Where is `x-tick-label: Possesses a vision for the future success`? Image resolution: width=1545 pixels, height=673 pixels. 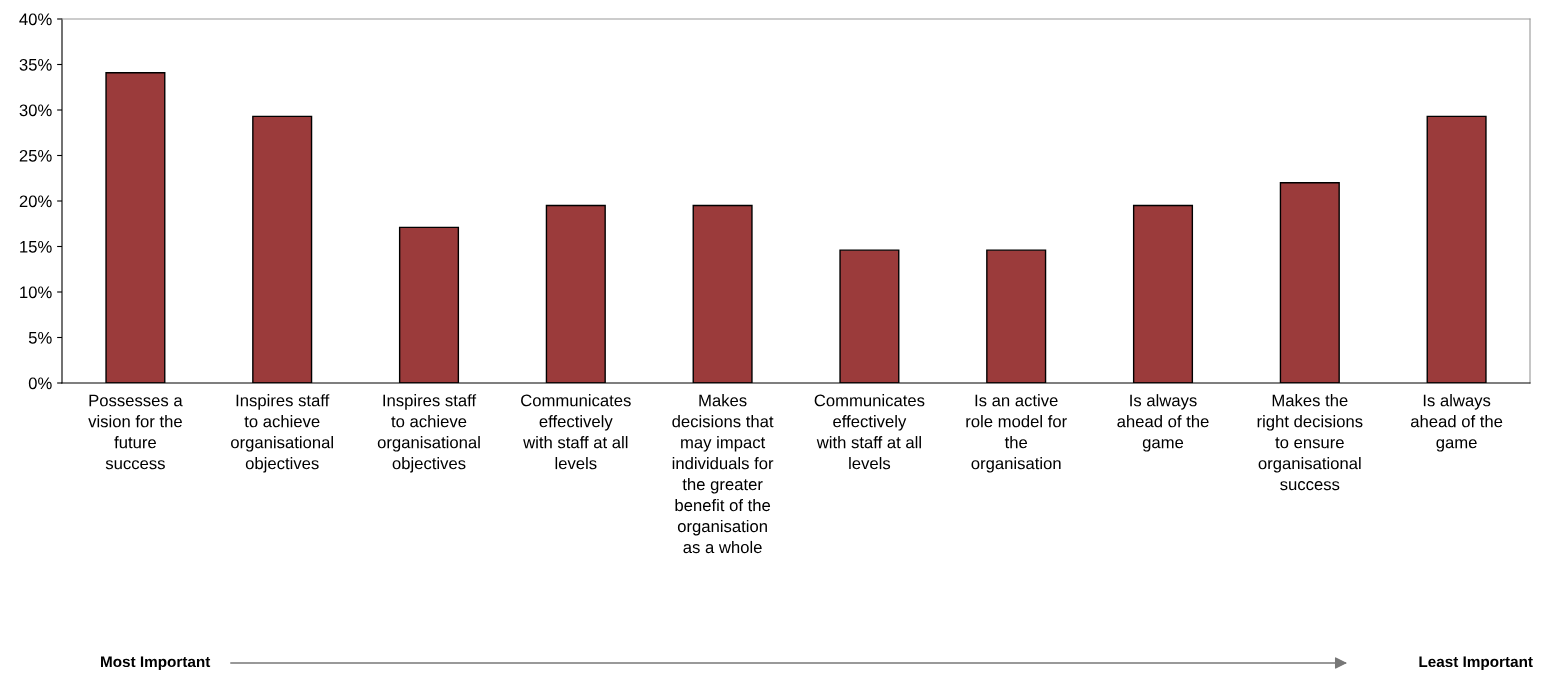
x-tick-label: Possesses a vision for the future success is located at coordinates (135, 432).